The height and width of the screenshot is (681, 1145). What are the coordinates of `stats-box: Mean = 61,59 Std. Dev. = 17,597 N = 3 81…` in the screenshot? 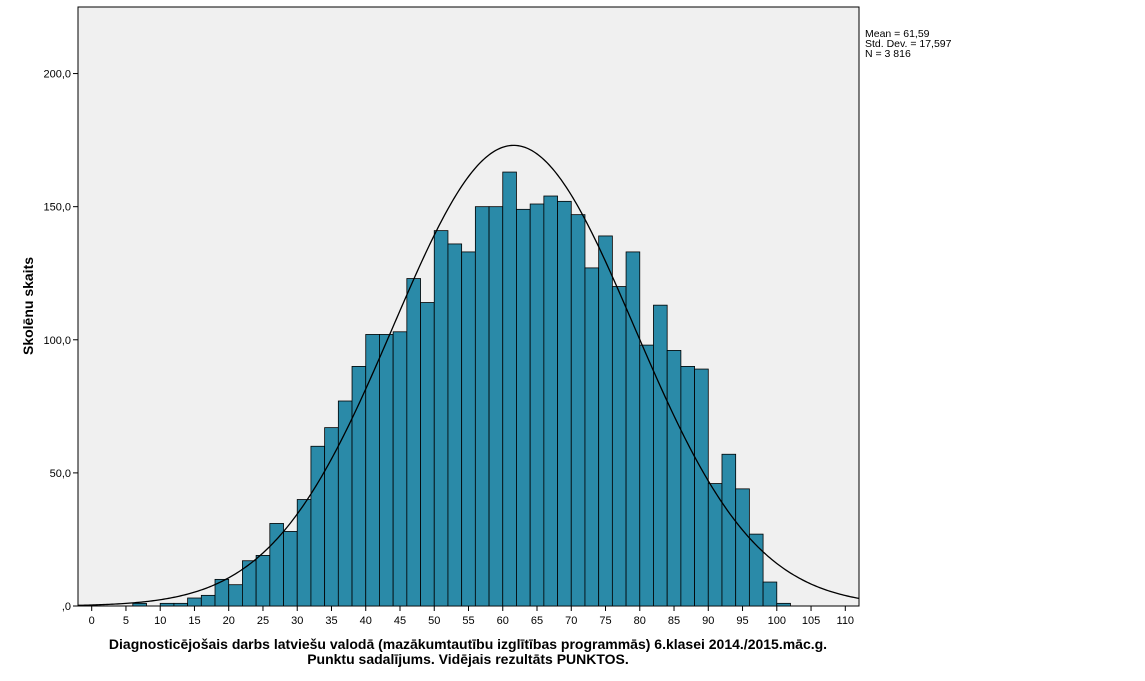 It's located at (908, 44).